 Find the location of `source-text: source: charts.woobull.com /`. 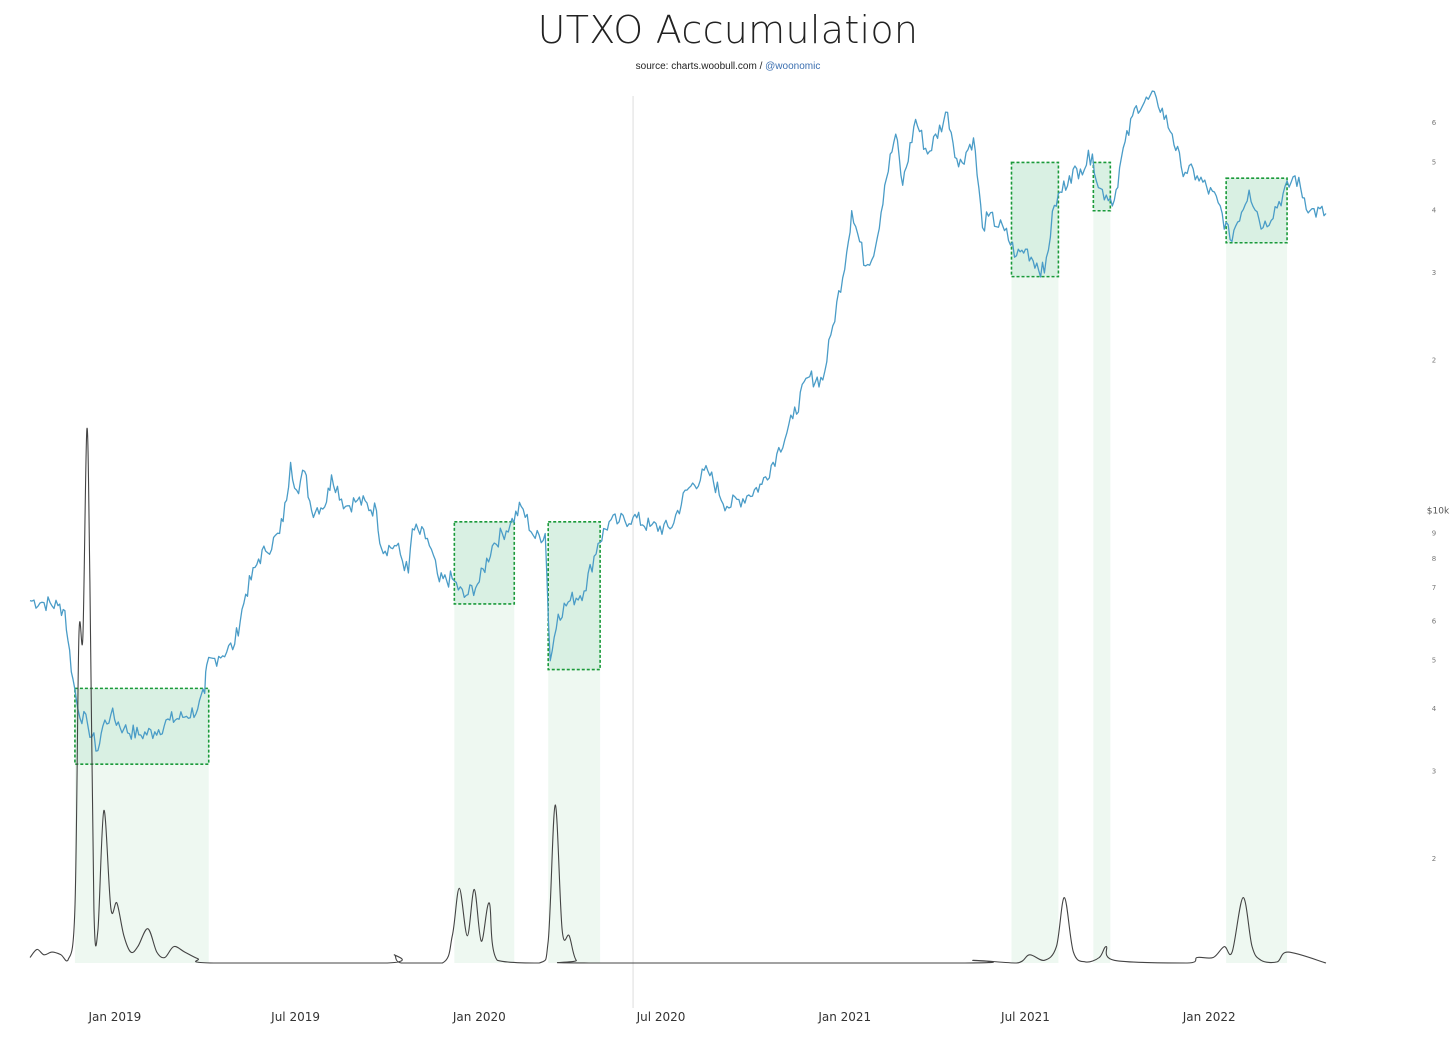

source-text: source: charts.woobull.com / is located at coordinates (699, 66).